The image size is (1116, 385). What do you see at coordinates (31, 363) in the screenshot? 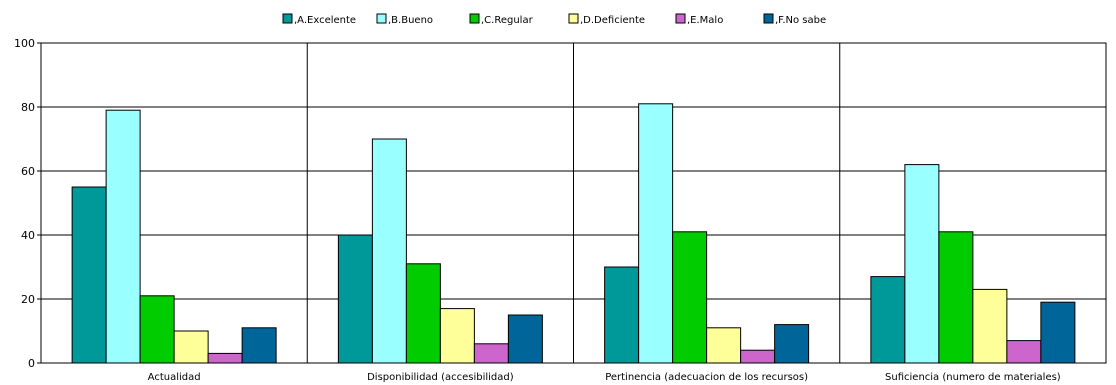
I see `y-tick-label: 0` at bounding box center [31, 363].